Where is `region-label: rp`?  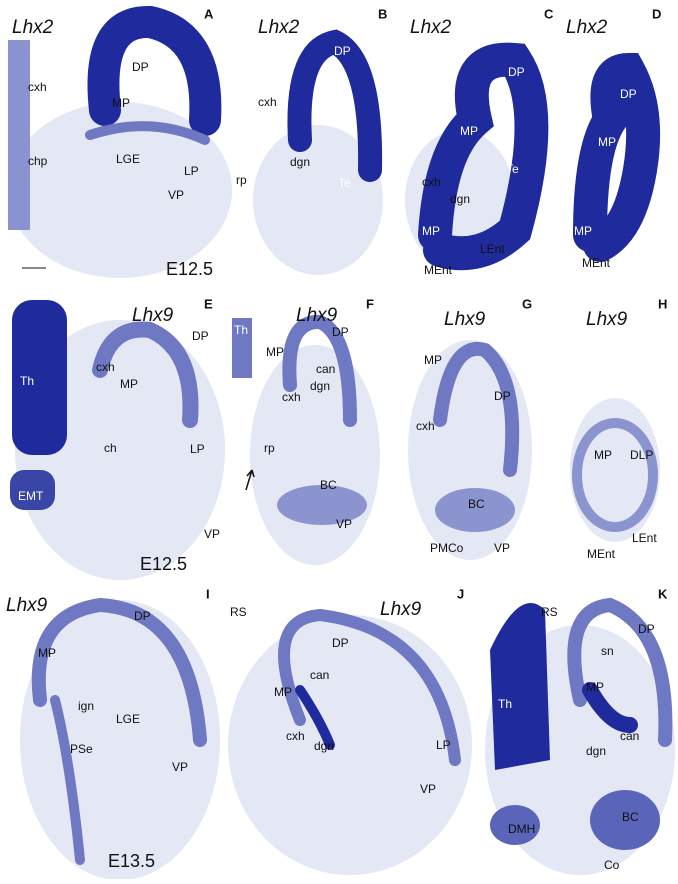
region-label: rp is located at coordinates (269, 448).